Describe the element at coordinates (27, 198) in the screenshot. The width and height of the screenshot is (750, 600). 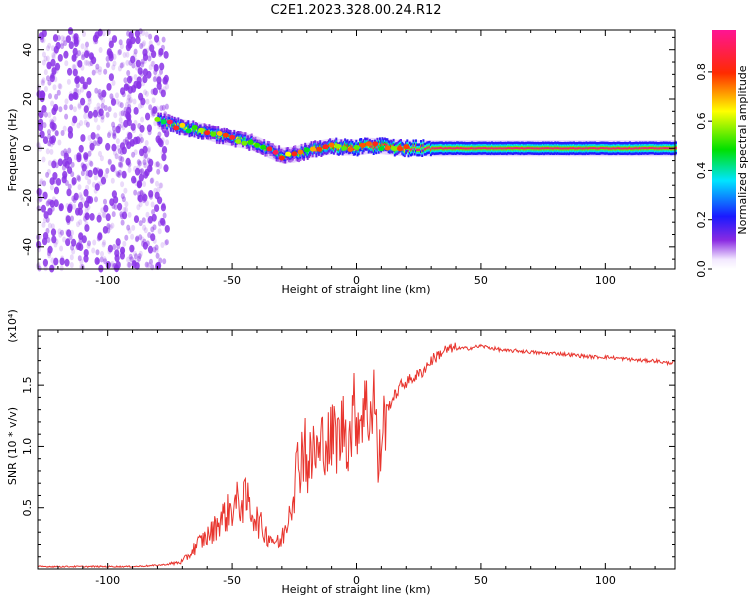
I see `y-tick-label: -20` at that location.